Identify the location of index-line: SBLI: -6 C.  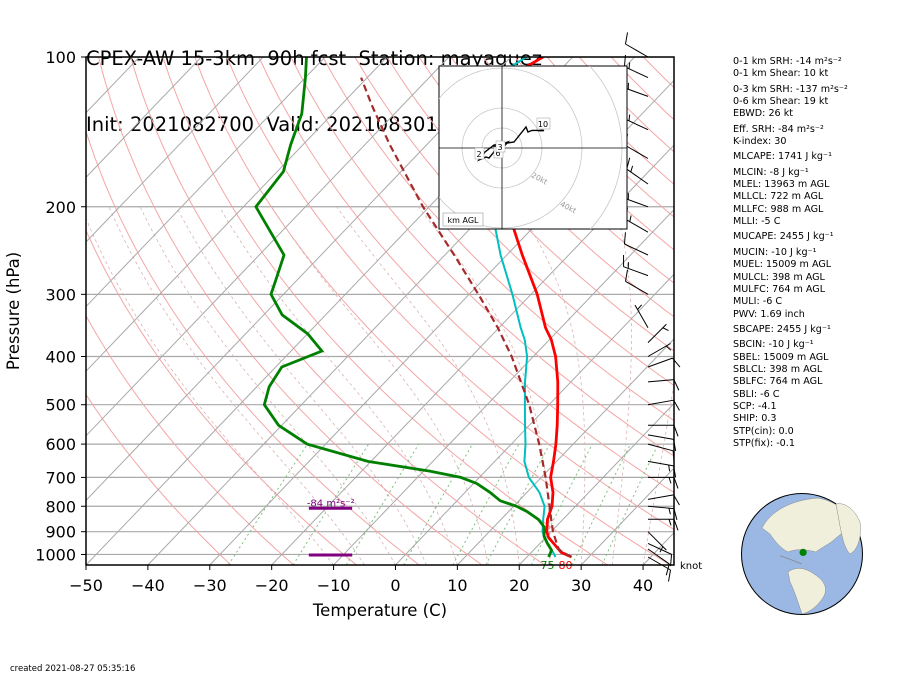
(756, 394).